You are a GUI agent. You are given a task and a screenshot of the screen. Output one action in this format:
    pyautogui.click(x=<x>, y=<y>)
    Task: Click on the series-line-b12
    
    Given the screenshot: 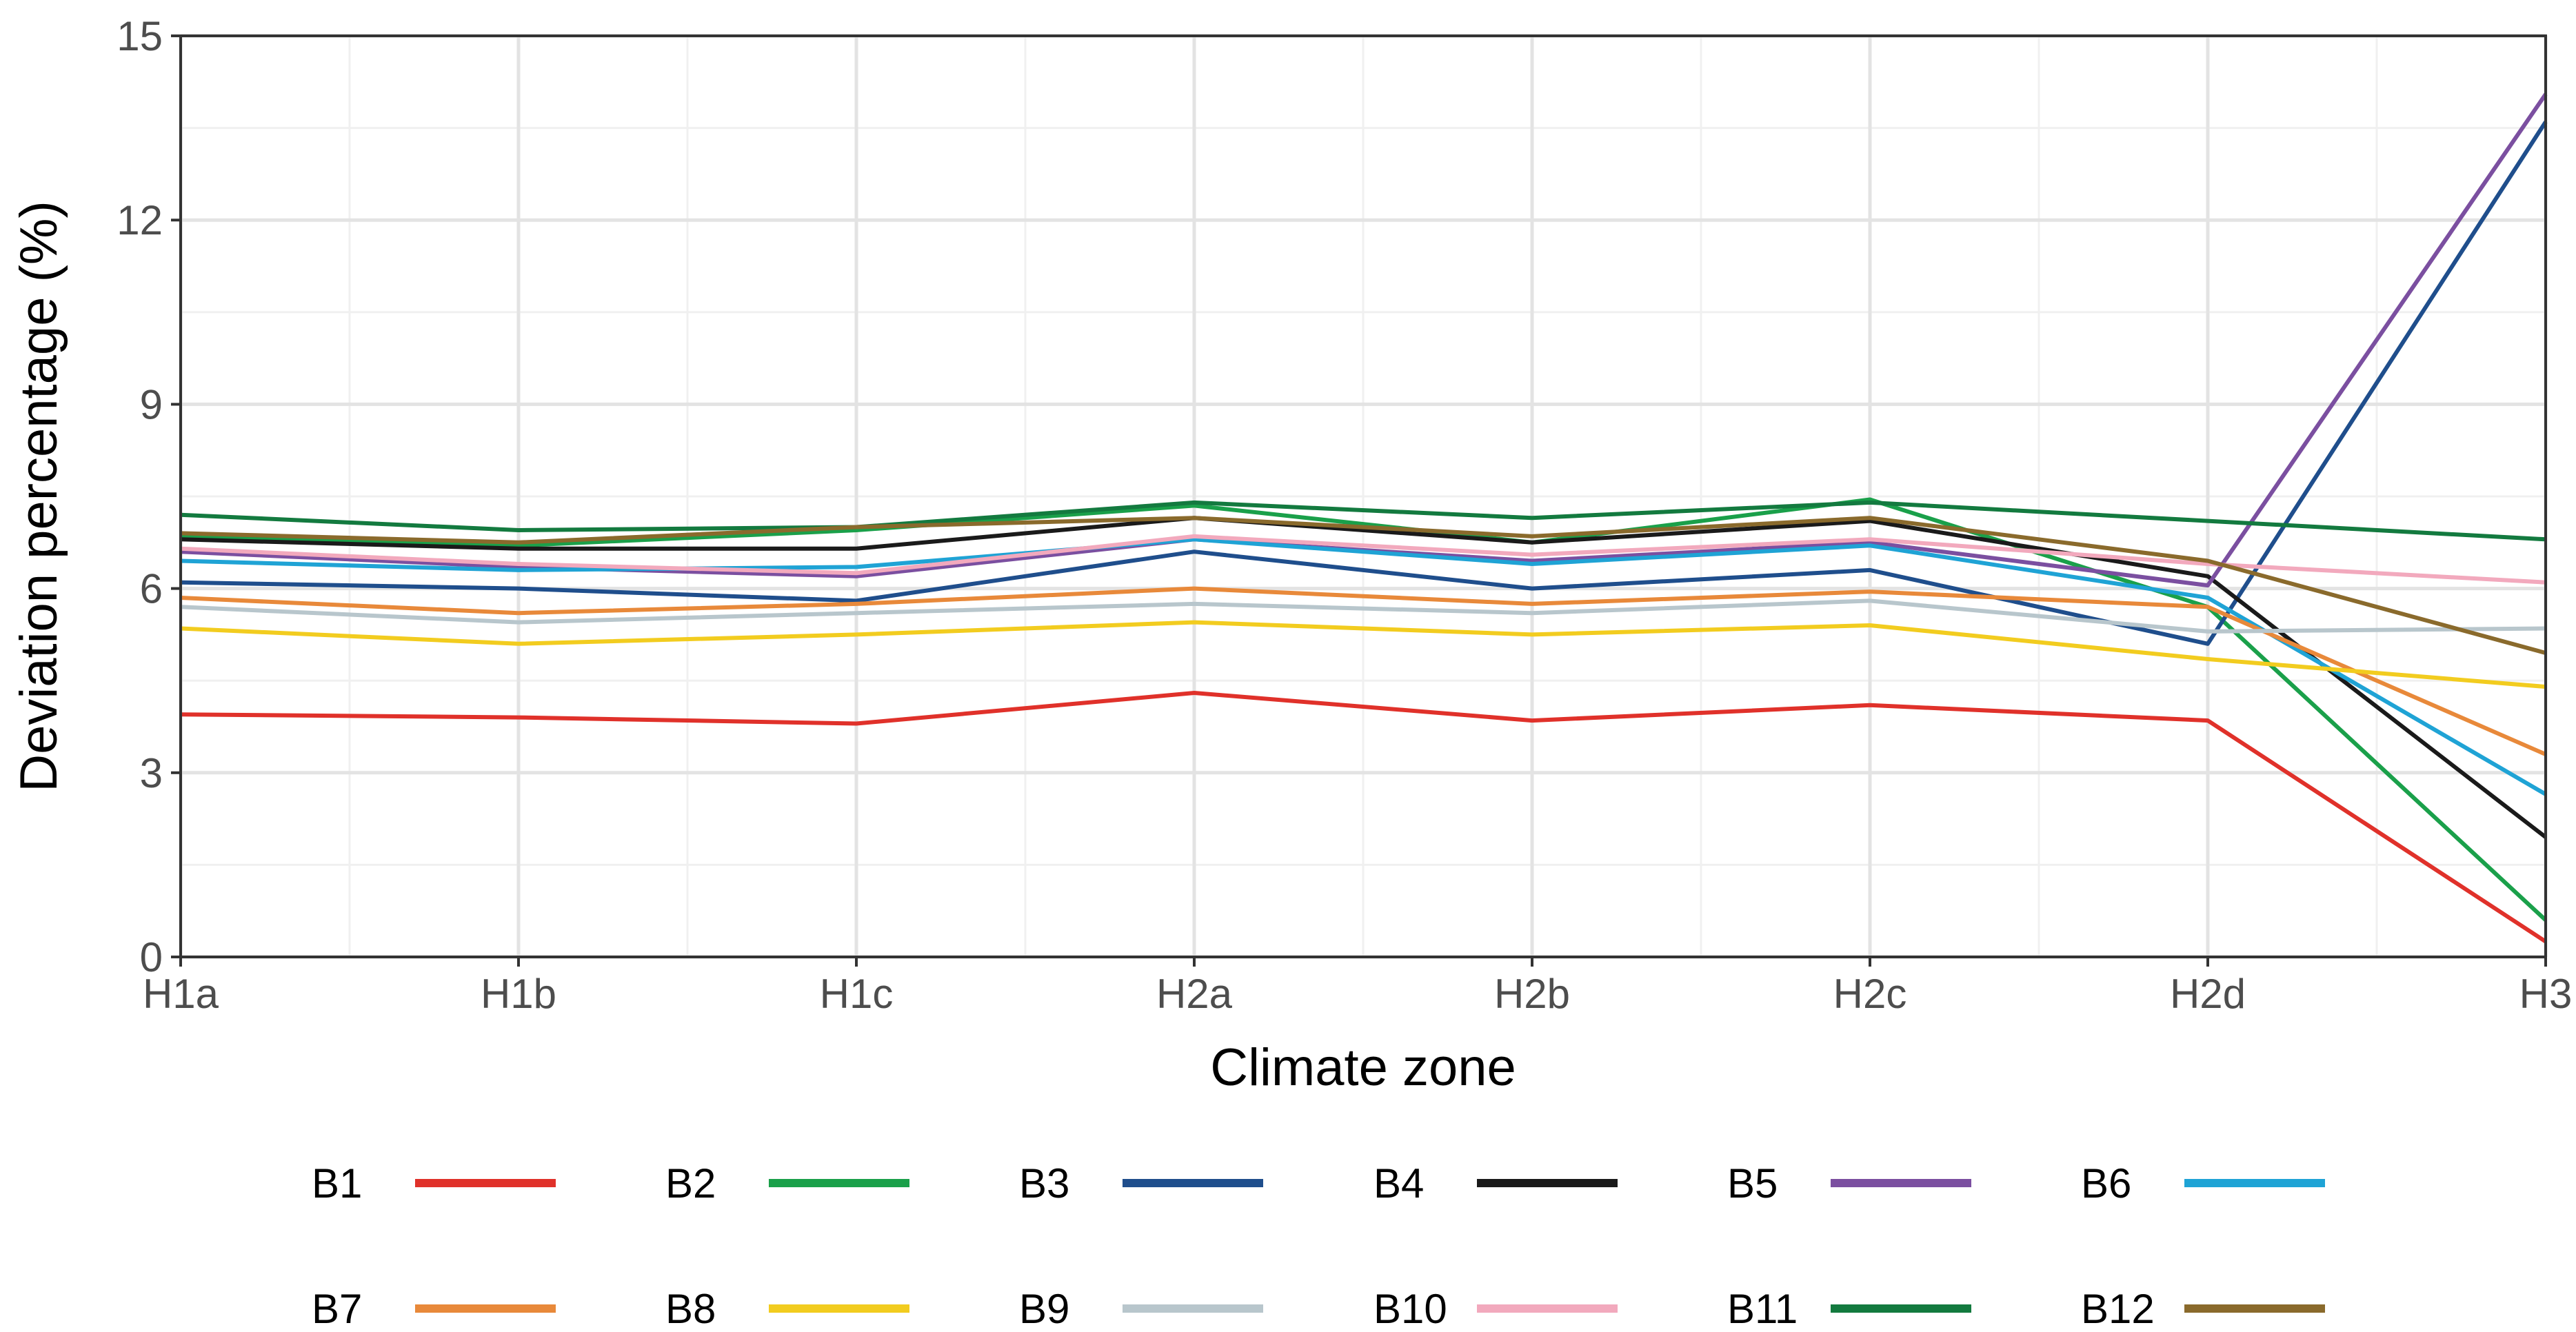 What is the action you would take?
    pyautogui.click(x=1363, y=585)
    